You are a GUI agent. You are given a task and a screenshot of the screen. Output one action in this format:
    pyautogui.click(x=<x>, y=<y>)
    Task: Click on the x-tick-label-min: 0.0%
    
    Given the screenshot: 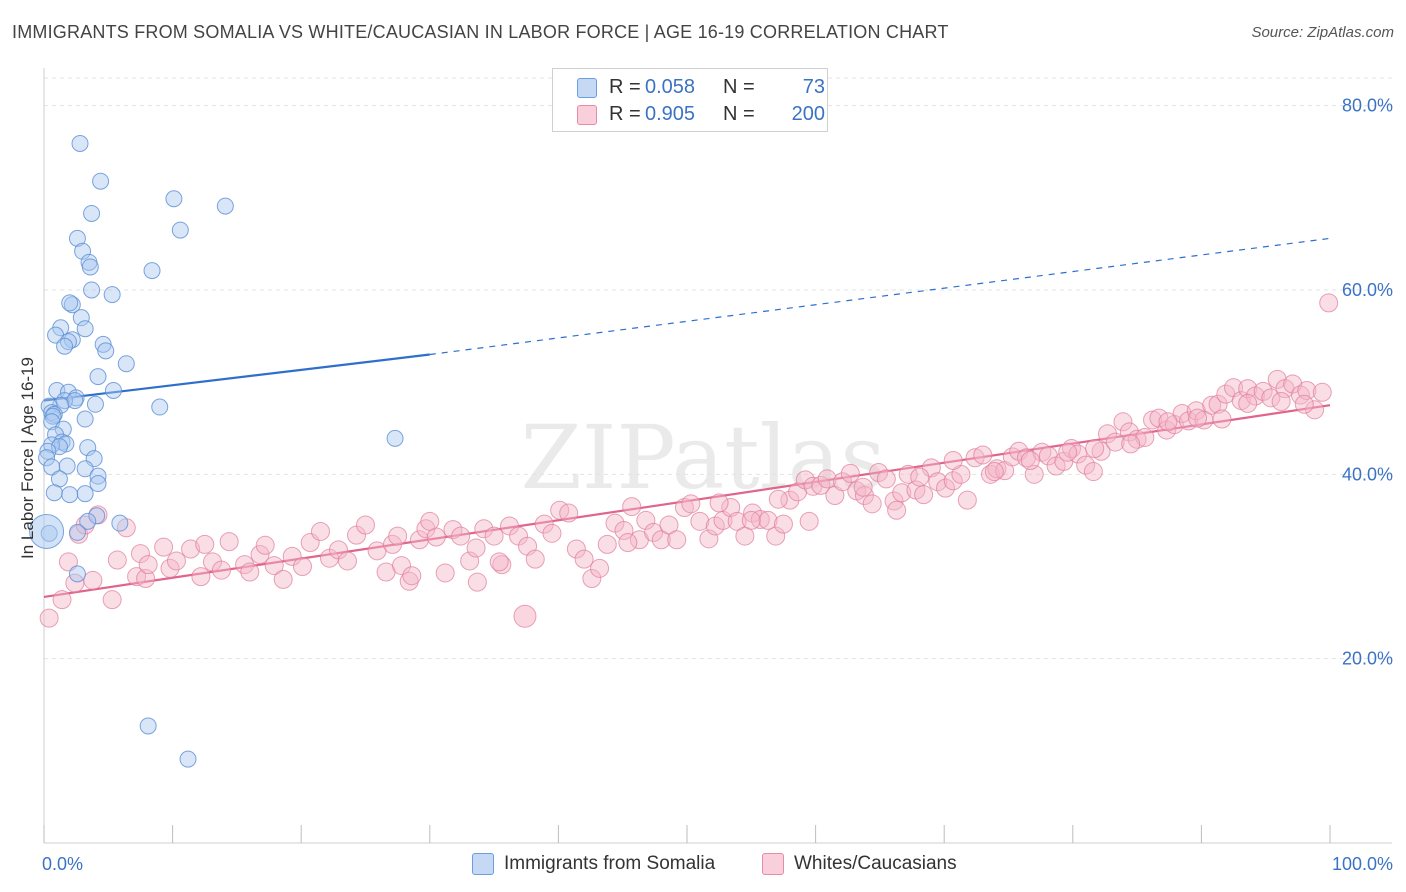 What is the action you would take?
    pyautogui.click(x=62, y=864)
    